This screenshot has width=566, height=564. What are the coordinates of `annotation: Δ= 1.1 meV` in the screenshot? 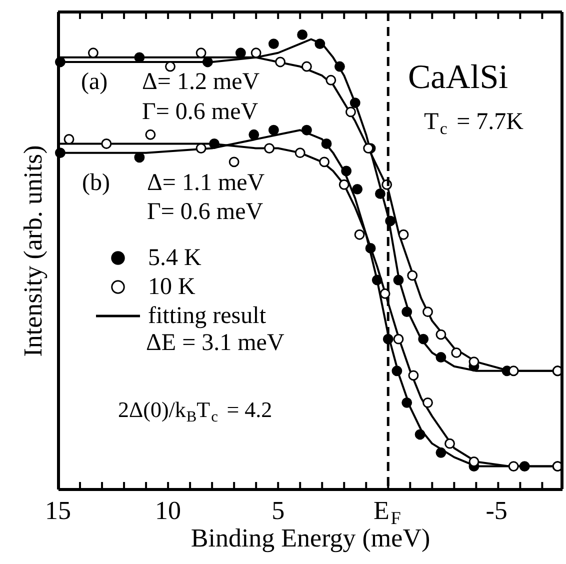 It's located at (206, 183).